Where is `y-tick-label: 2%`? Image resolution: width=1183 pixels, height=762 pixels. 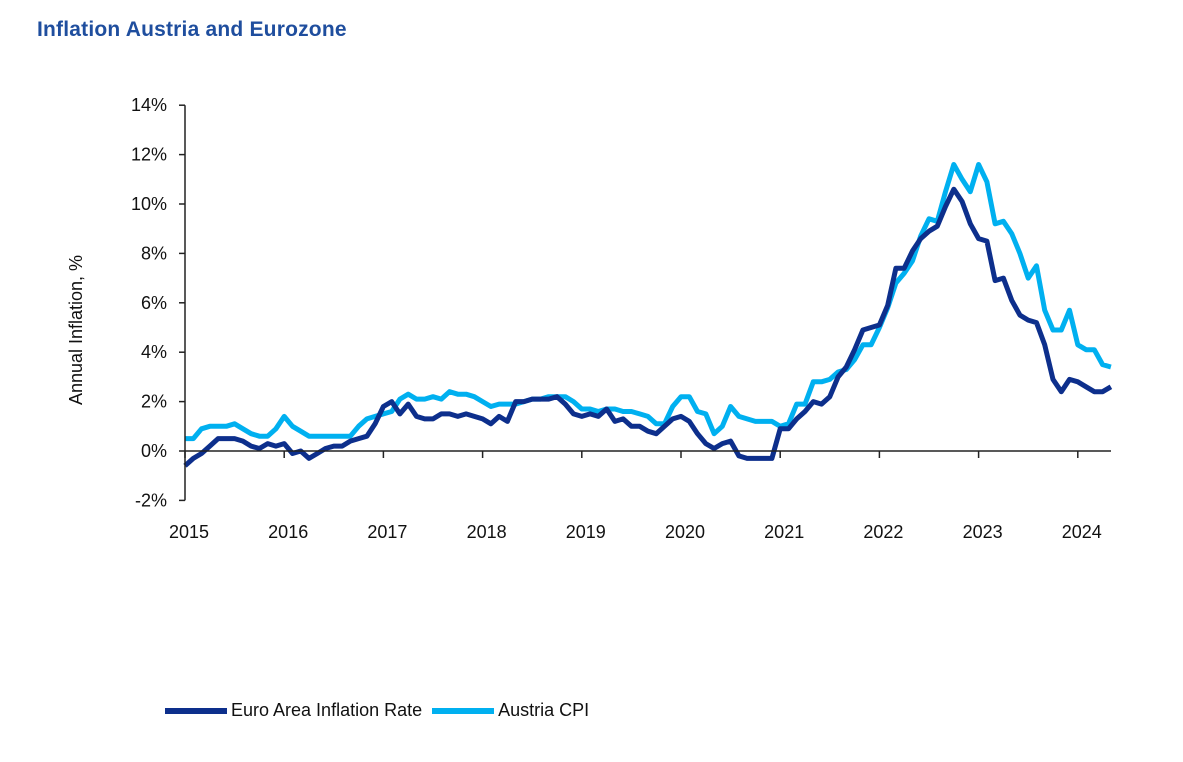 y-tick-label: 2% is located at coordinates (154, 402).